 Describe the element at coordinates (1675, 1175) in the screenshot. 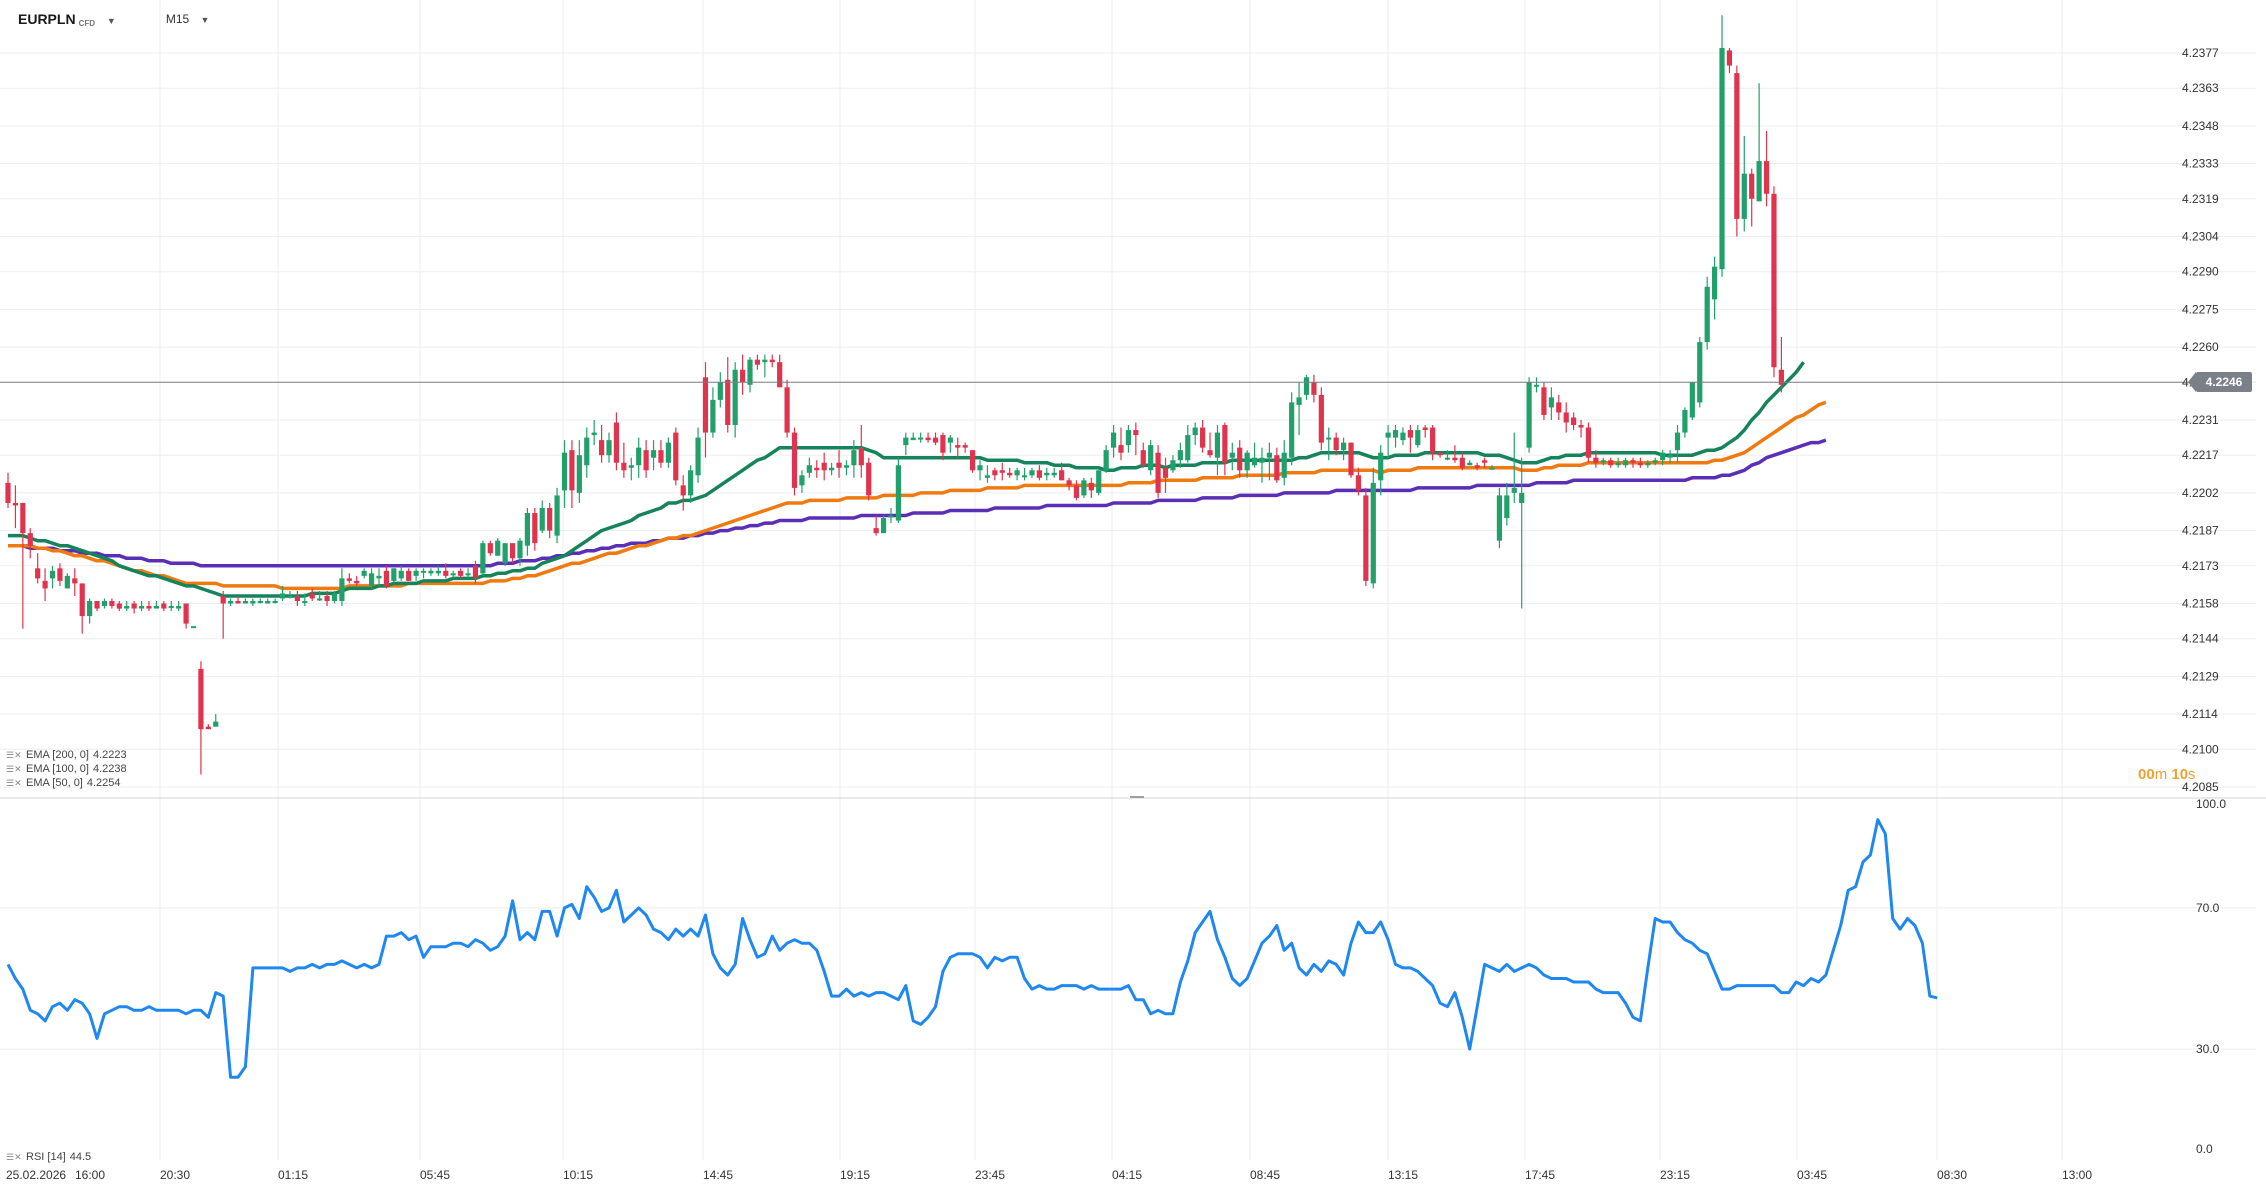

I see `time-tick-label: 23:15` at that location.